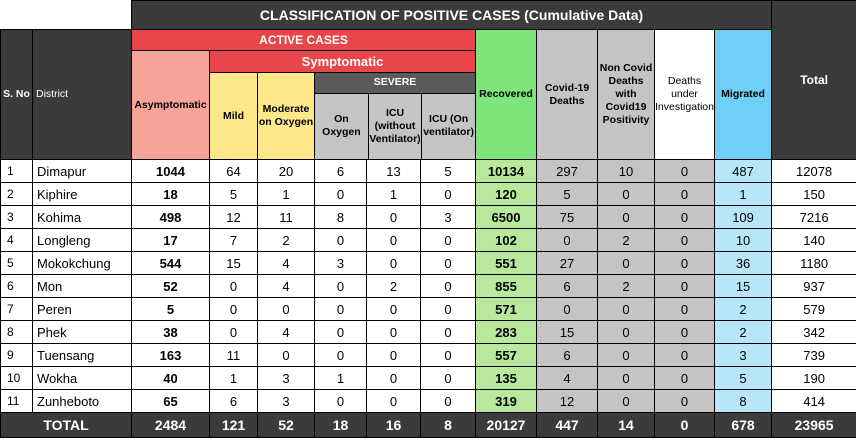  I want to click on row-migrated: 487, so click(743, 171).